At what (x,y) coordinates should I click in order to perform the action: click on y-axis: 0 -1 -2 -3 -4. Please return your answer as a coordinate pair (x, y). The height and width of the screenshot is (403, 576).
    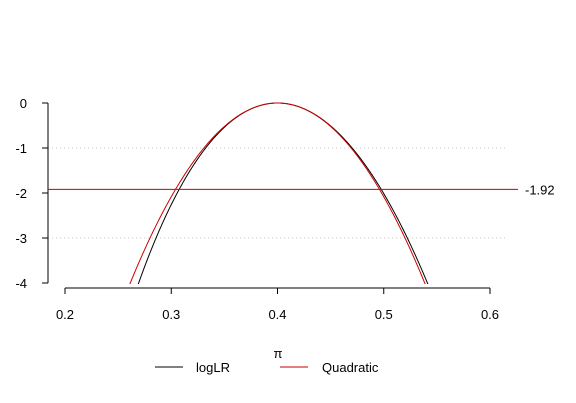
    Looking at the image, I should click on (32, 193).